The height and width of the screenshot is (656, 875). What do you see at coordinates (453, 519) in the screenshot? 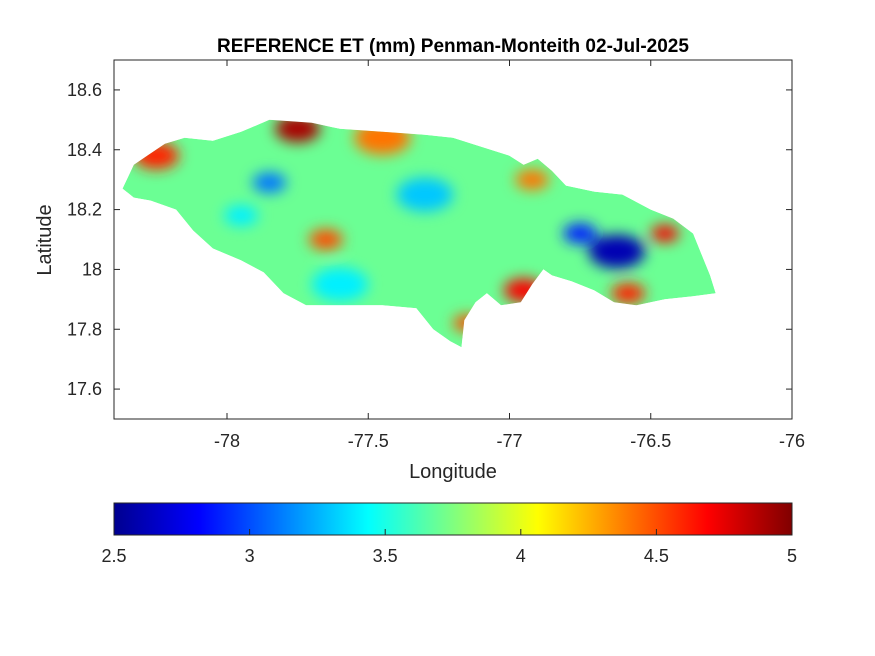
I see `colorbar-gradient` at bounding box center [453, 519].